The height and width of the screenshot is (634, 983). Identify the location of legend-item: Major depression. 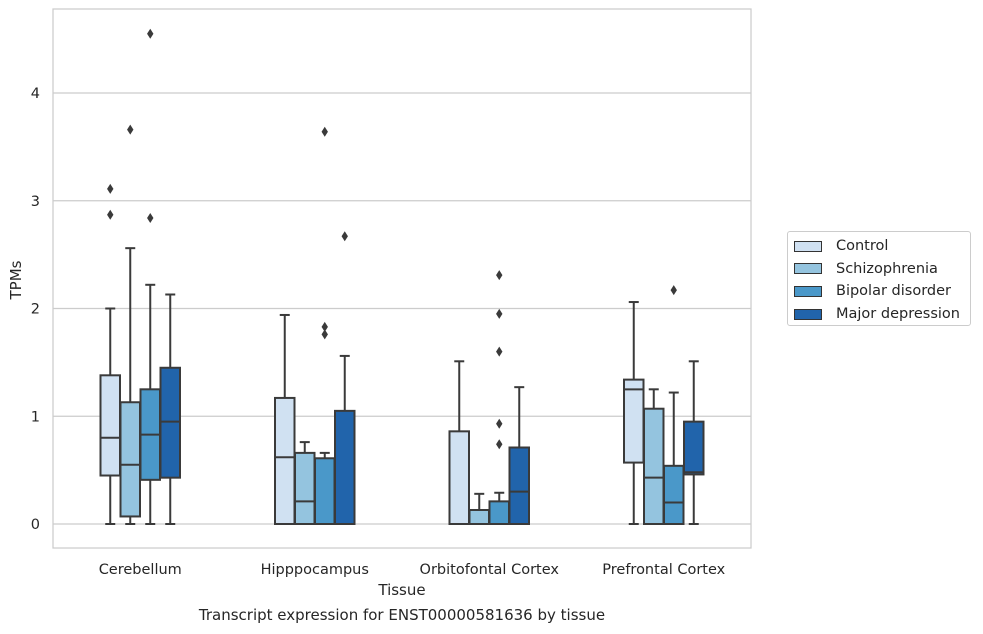
(877, 314).